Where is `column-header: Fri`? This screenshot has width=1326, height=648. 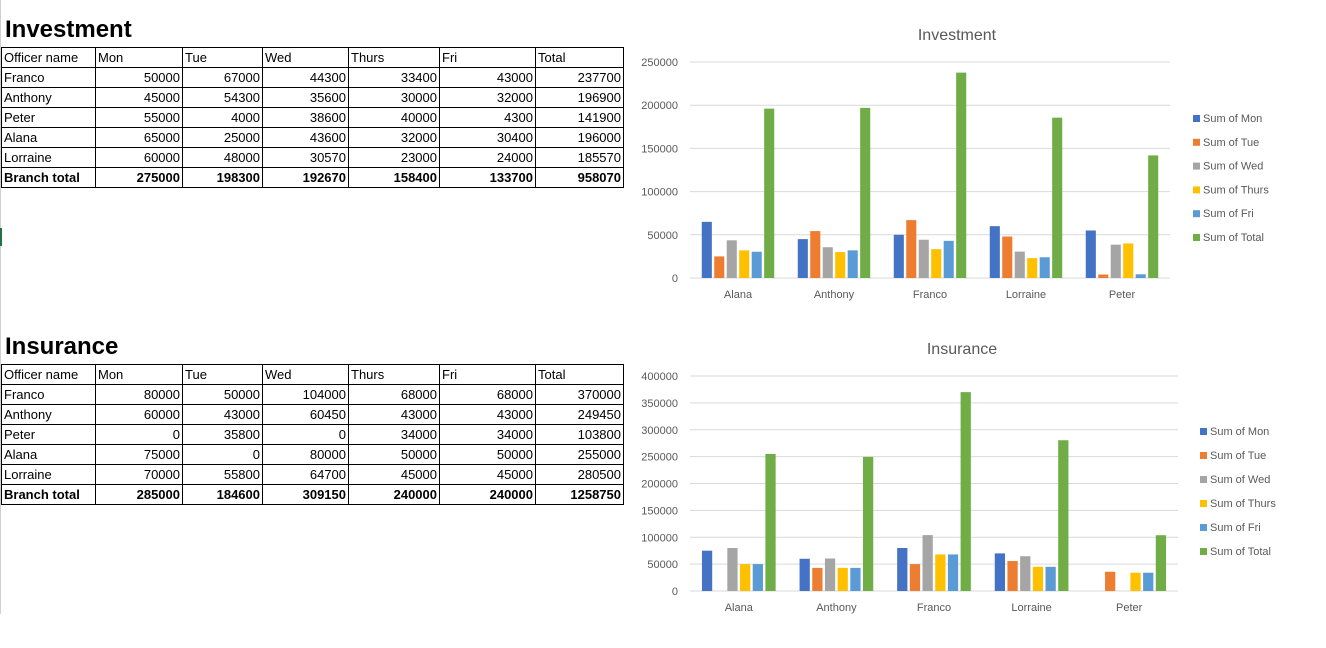
column-header: Fri is located at coordinates (487, 374).